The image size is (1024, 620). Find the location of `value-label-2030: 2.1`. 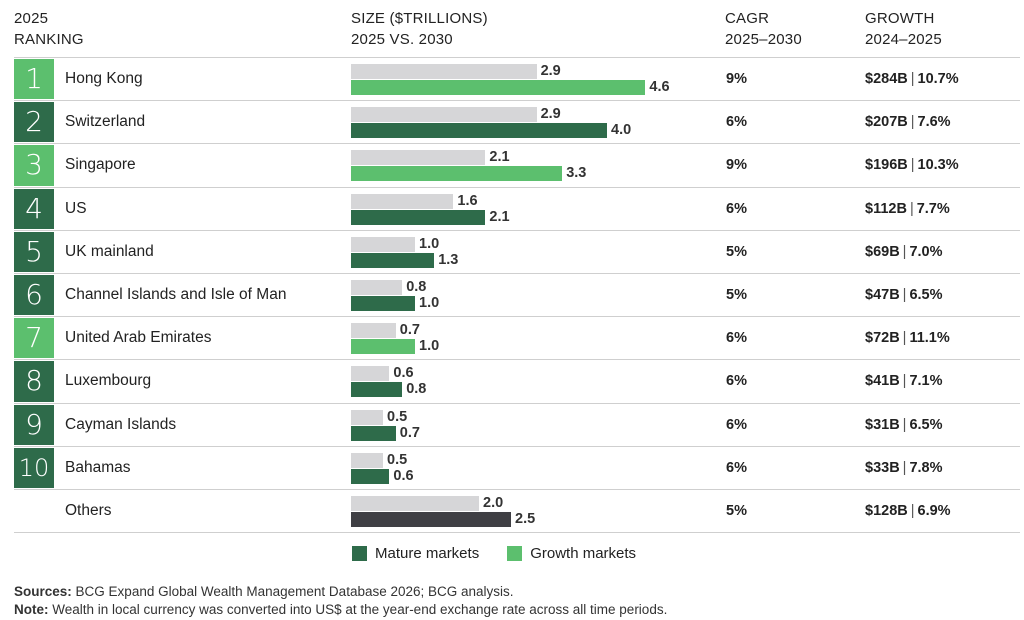

value-label-2030: 2.1 is located at coordinates (499, 216).